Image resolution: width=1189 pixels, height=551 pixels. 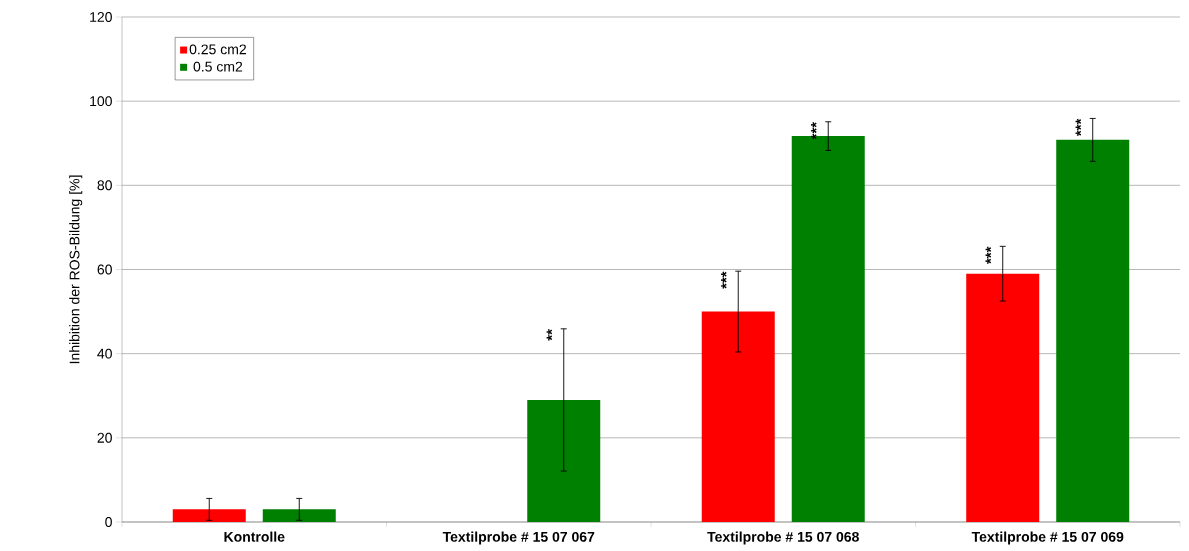 I want to click on y-tick-label: 80, so click(x=104, y=185).